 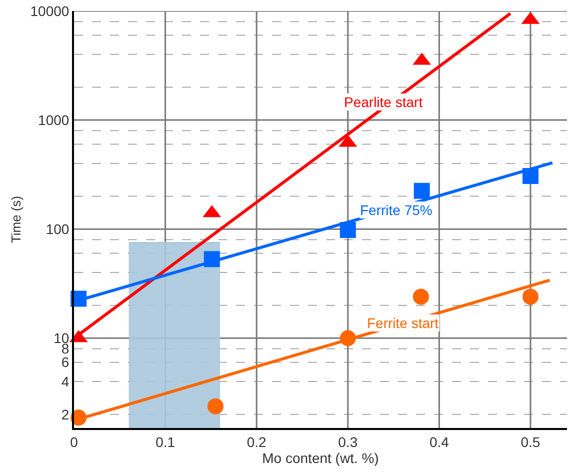 I want to click on y-tick-label: 10000, so click(x=50, y=10).